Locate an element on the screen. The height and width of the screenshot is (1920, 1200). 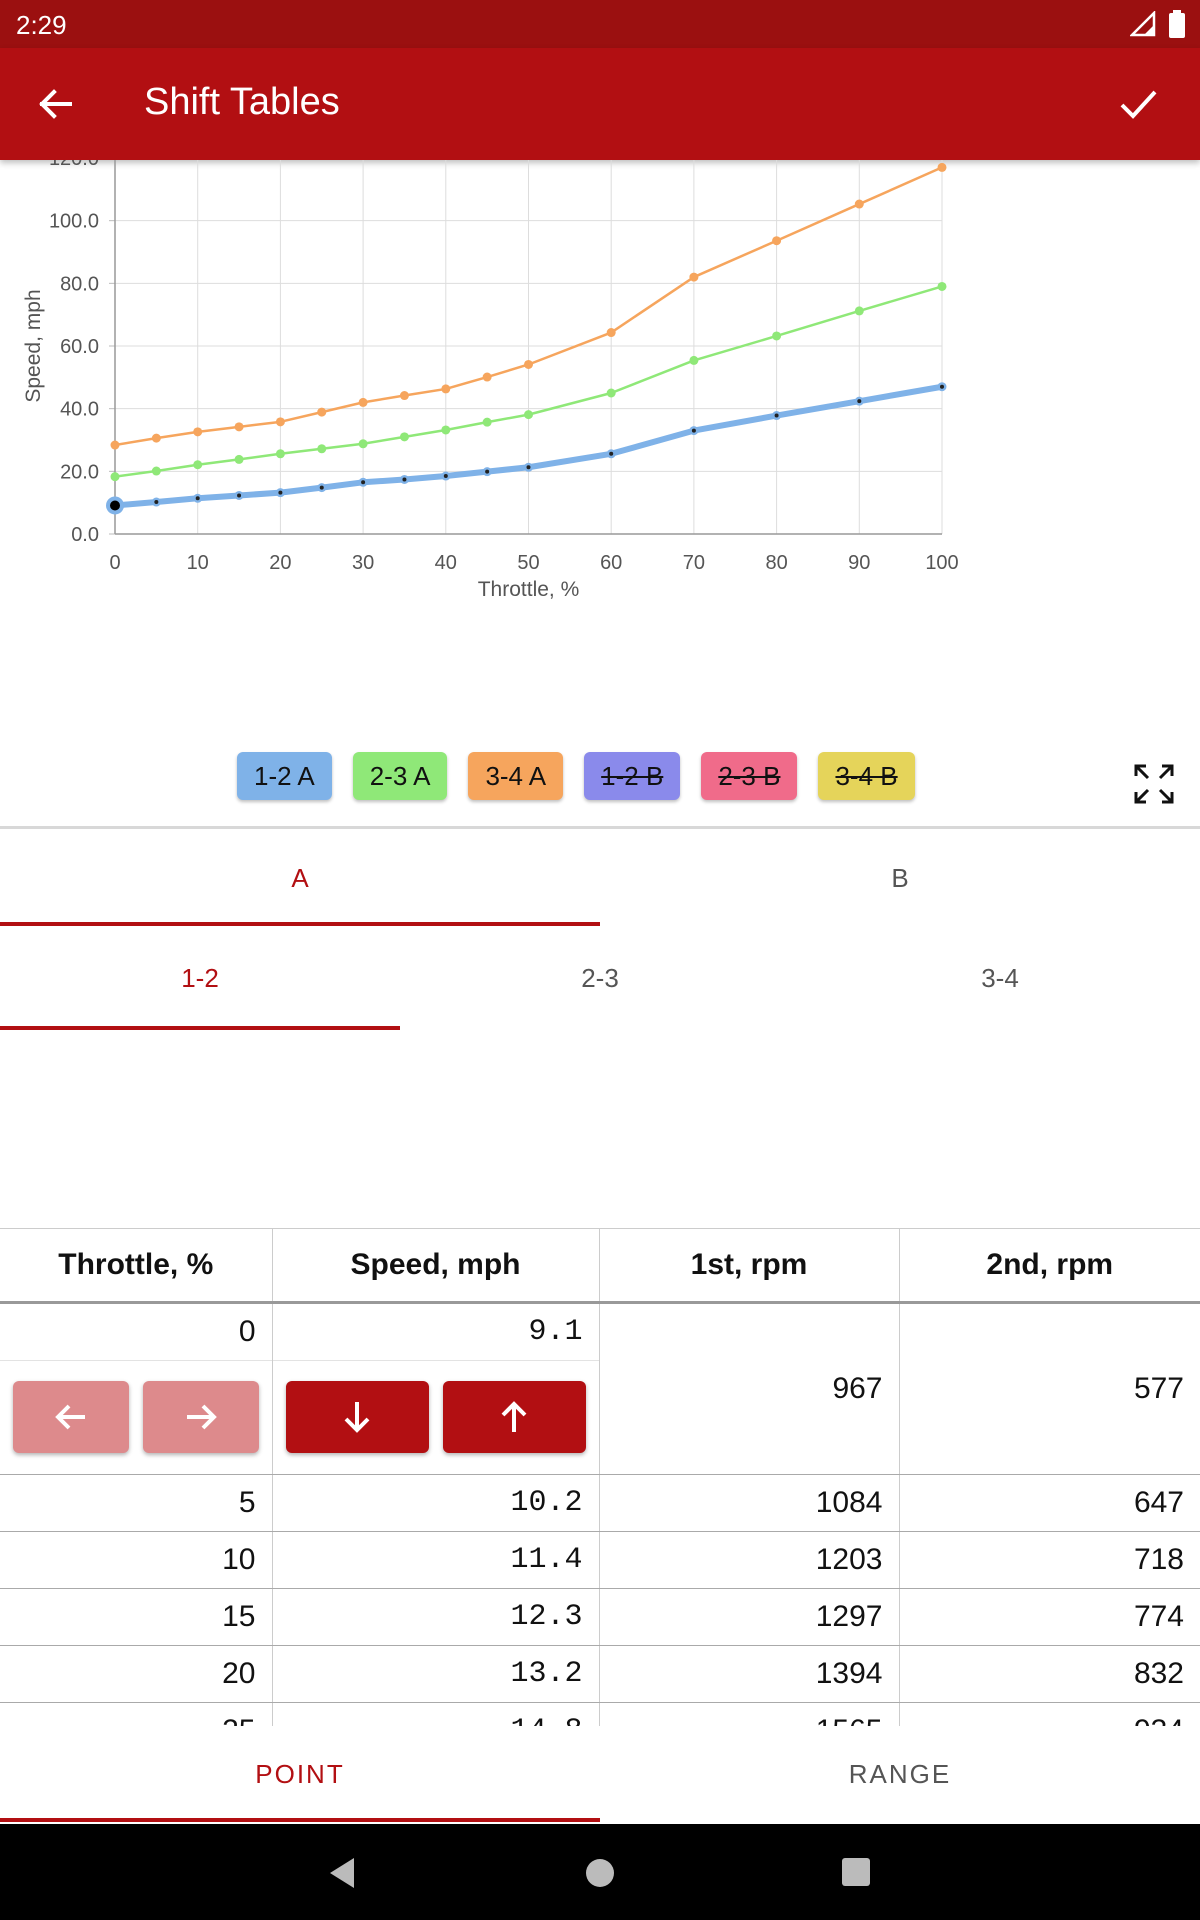
fullscreen-icon is located at coordinates (1154, 784).